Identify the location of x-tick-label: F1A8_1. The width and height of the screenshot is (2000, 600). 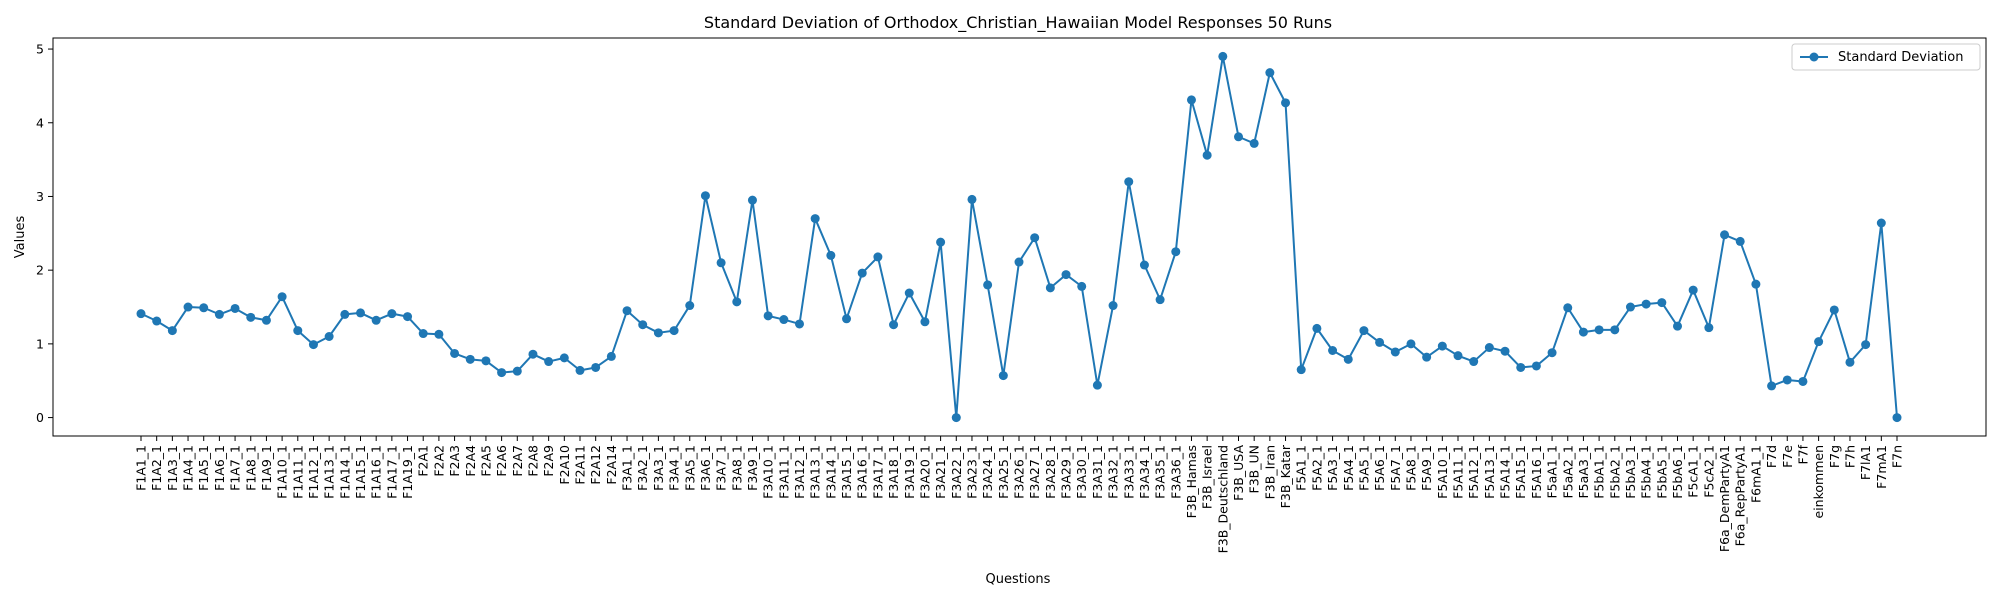
(250, 468).